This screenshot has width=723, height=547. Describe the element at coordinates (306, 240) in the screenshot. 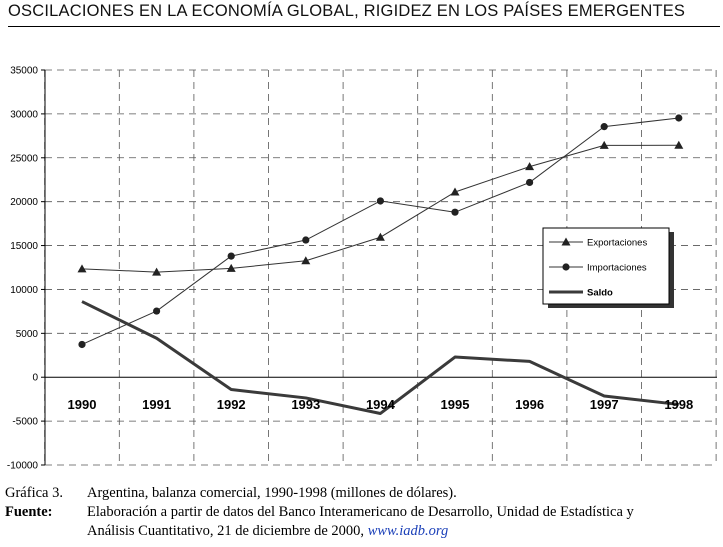

I see `importaciones-point-1993` at that location.